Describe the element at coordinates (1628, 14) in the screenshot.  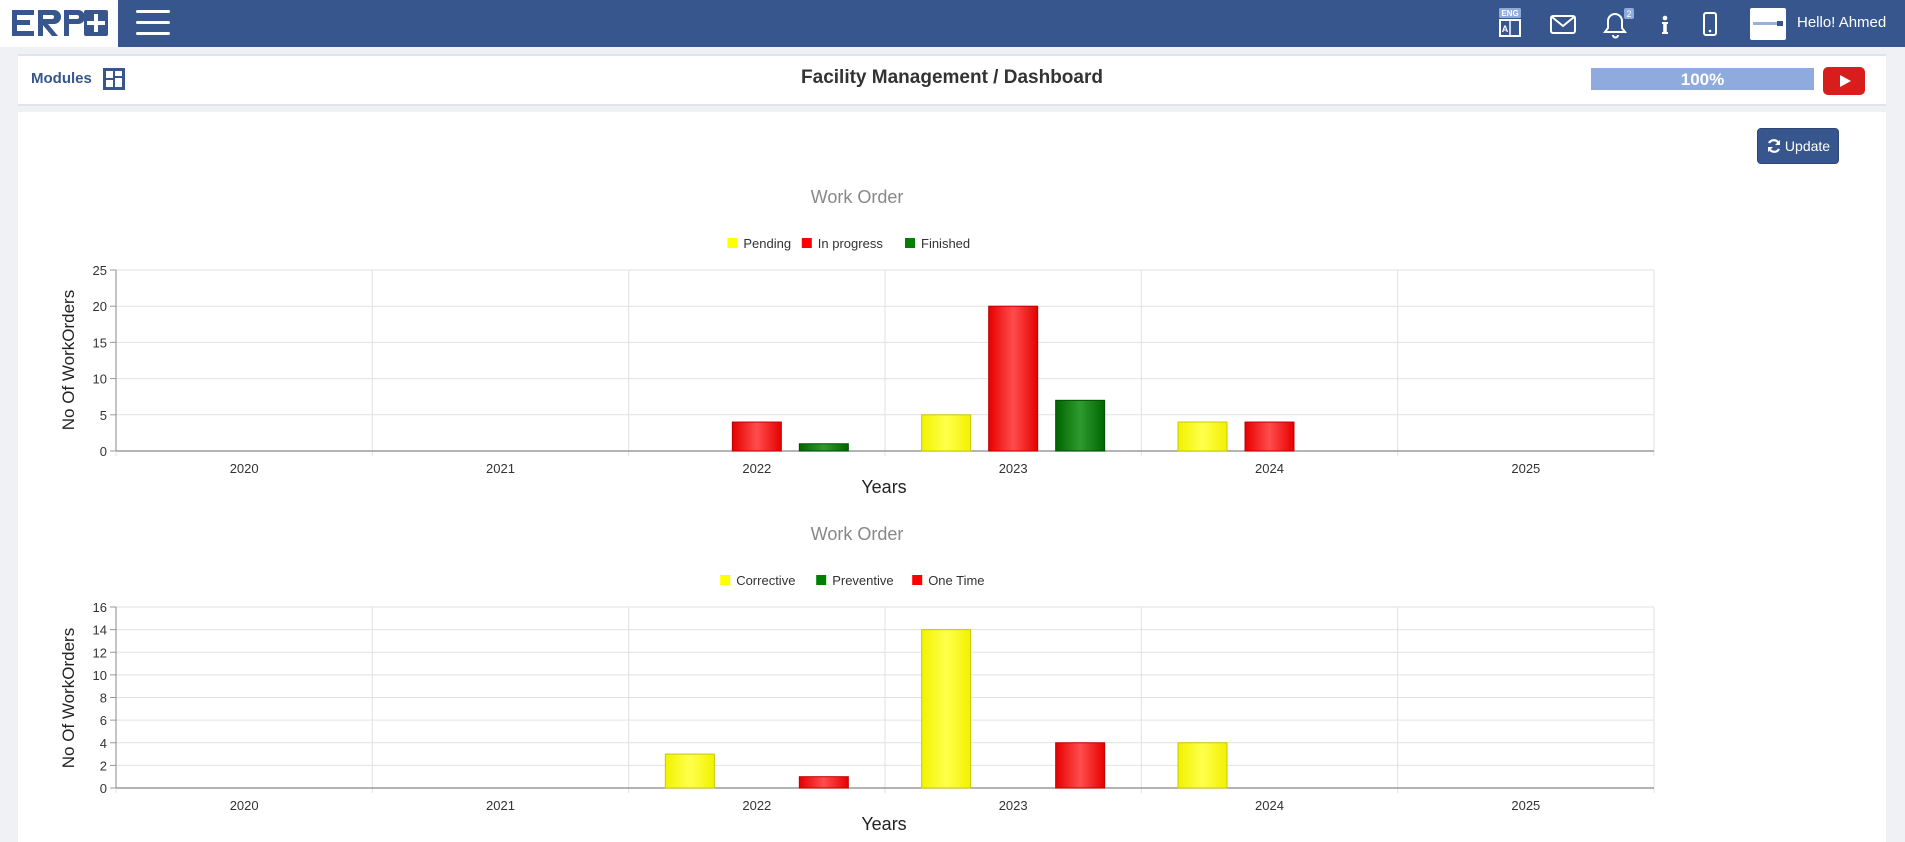
I see `notification-badge: 2` at that location.